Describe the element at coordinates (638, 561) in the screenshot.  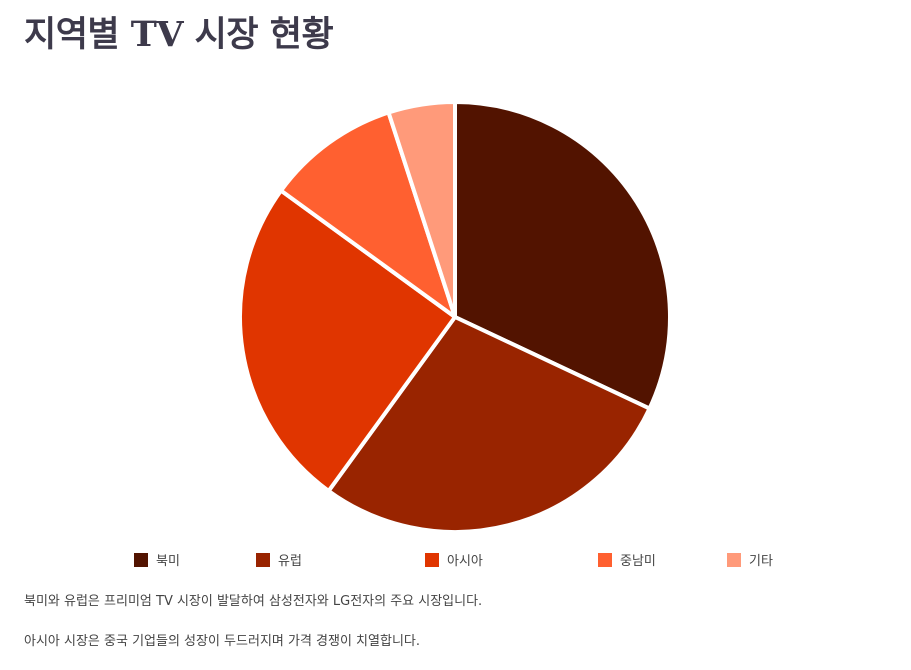
I see `legend-label: 중남미` at that location.